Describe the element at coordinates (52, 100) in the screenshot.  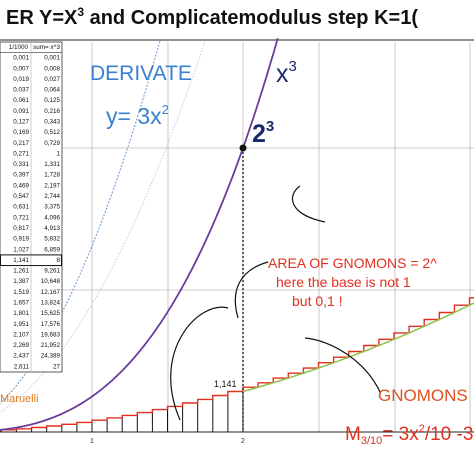
I see `table-cell: 0,125` at that location.